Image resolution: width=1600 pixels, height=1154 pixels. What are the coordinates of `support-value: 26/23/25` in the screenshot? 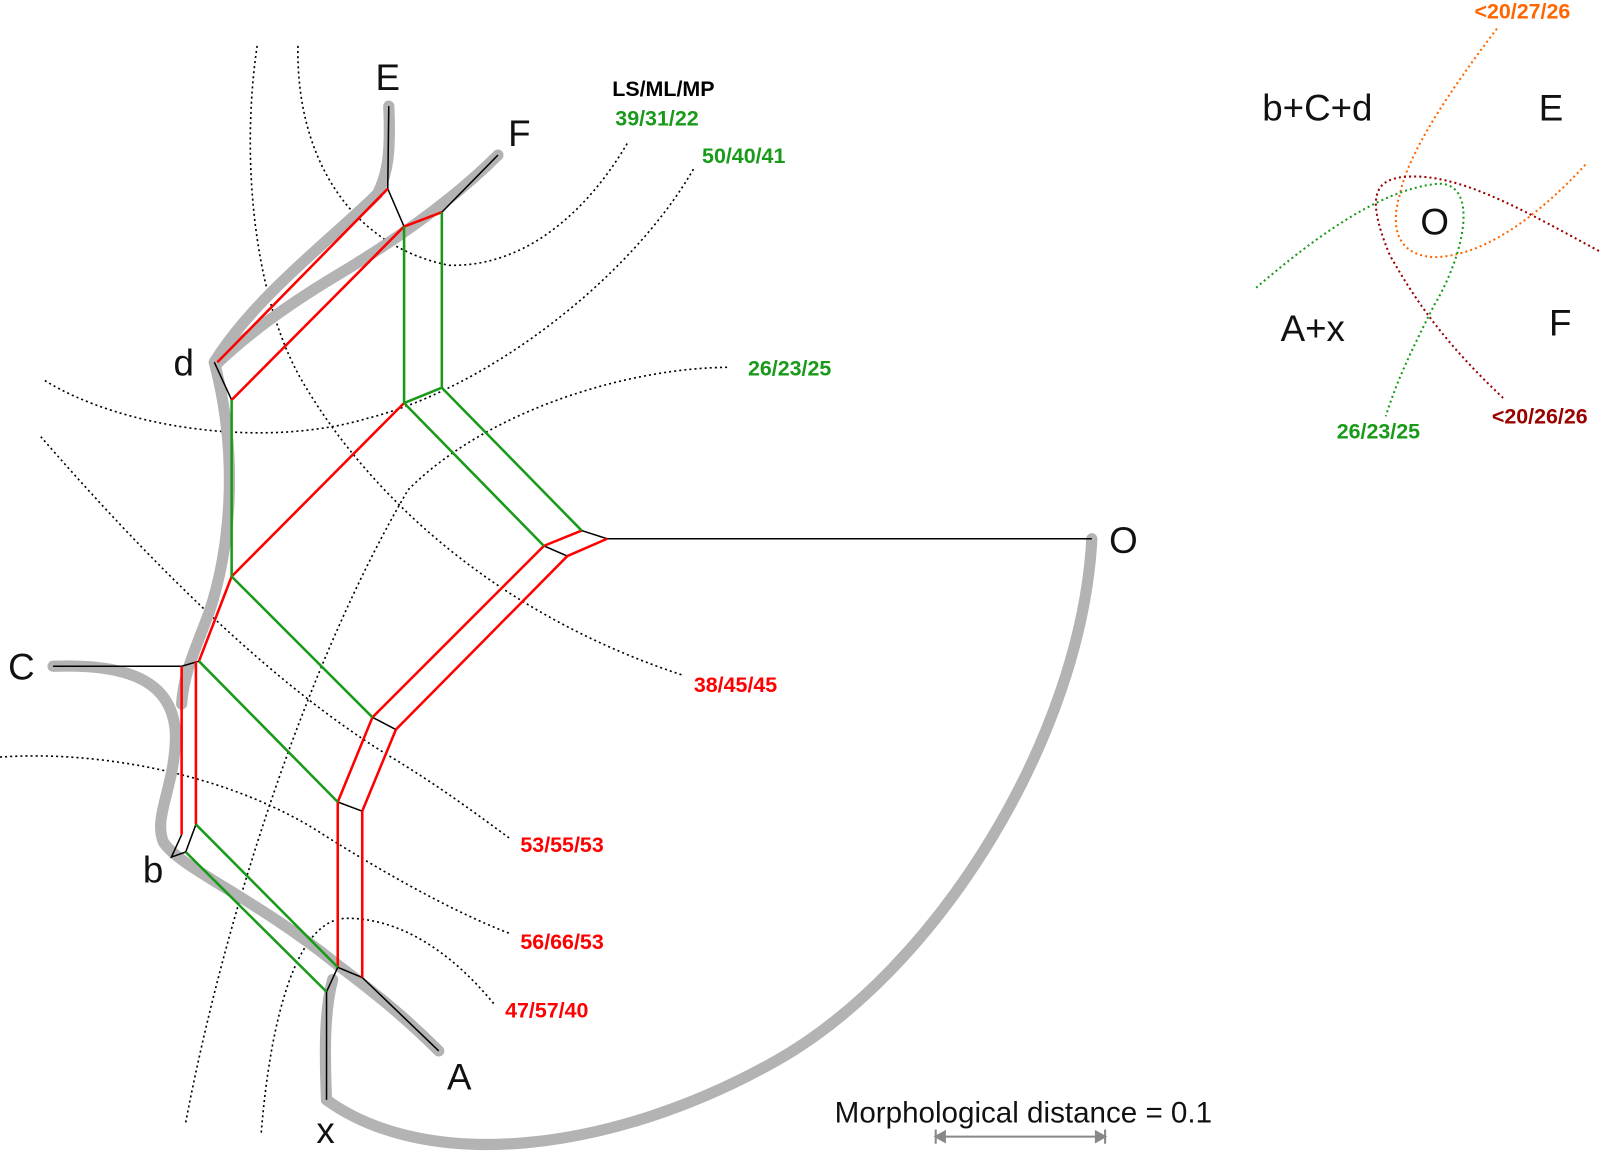 It's located at (789, 368).